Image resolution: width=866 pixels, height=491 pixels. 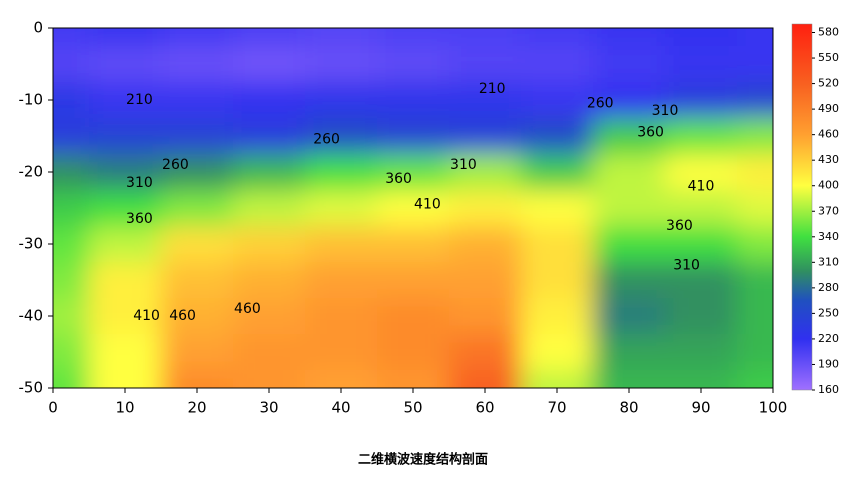 I want to click on colorbar-tick-label: 310, so click(x=828, y=261).